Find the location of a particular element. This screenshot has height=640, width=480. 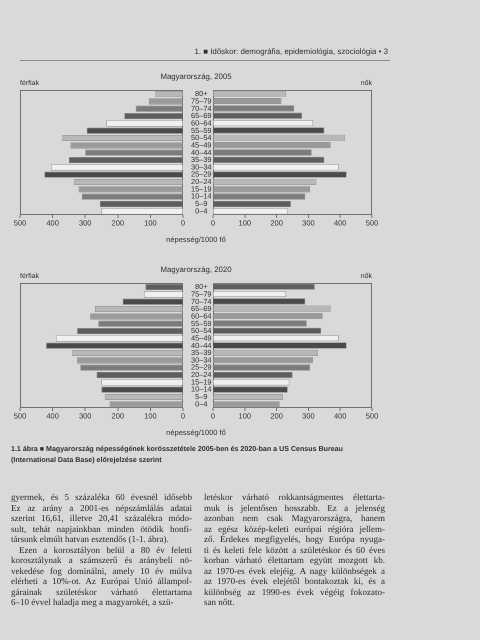

text: Ezen a korosztályon belül a 80 év feletti korosztálynak a számszerű és aránybeli nö- vekedése fog dominálni, amely 10 év múlva elérheti a 10%-ot. Az Európai Unió állampol- gárainak születéskor várható élettartama 6–10 évvel haladja meg a magyarokét, a szü- is located at coordinates (101, 576).